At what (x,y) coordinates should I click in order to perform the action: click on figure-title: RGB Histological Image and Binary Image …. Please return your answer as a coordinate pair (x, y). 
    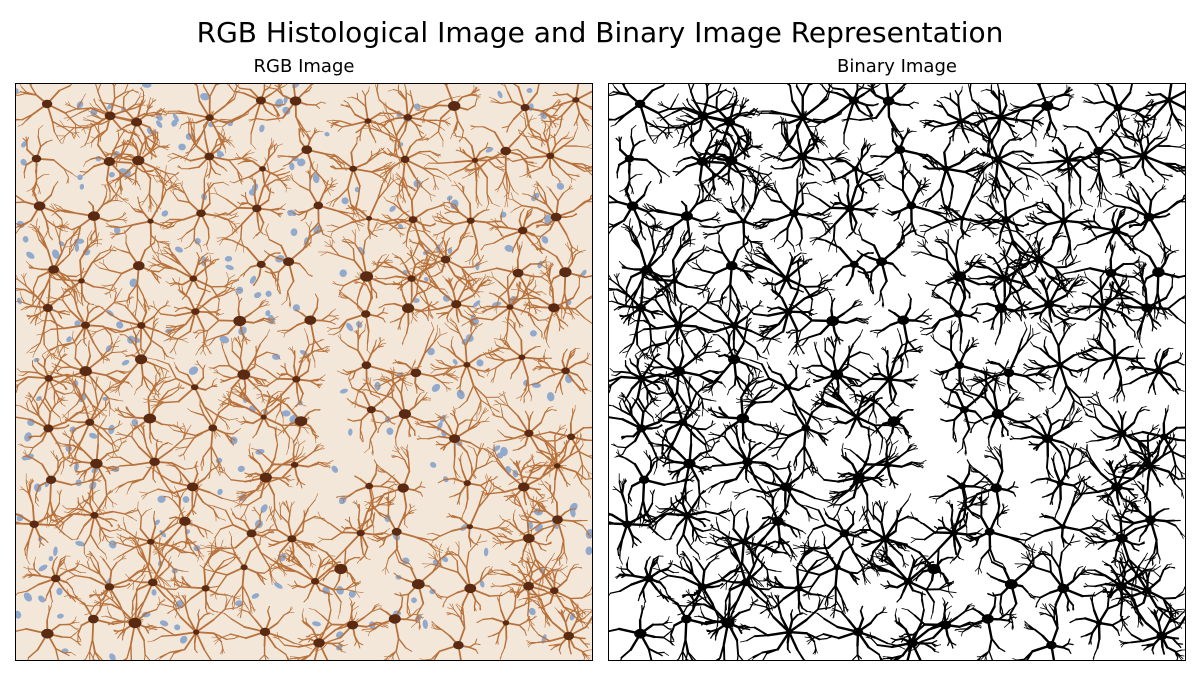
    Looking at the image, I should click on (600, 32).